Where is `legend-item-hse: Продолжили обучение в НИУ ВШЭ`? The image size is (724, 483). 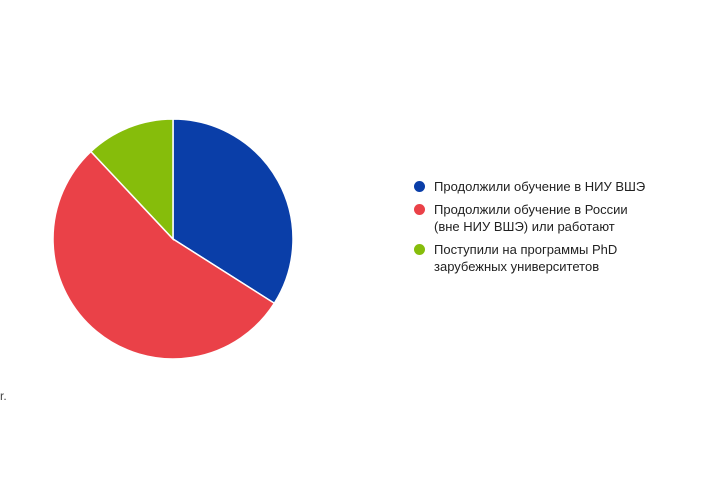 legend-item-hse: Продолжили обучение в НИУ ВШЭ is located at coordinates (554, 186).